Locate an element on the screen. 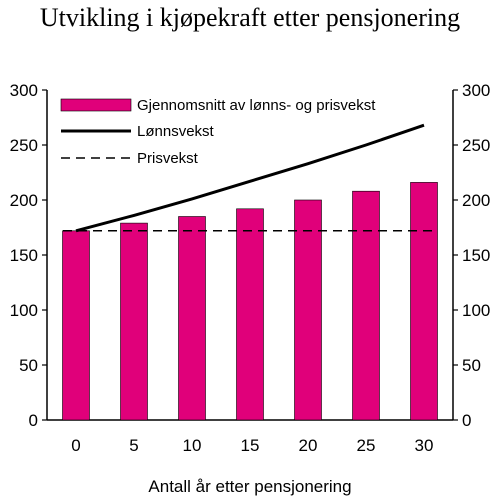  legend-swatch-bar is located at coordinates (96, 105).